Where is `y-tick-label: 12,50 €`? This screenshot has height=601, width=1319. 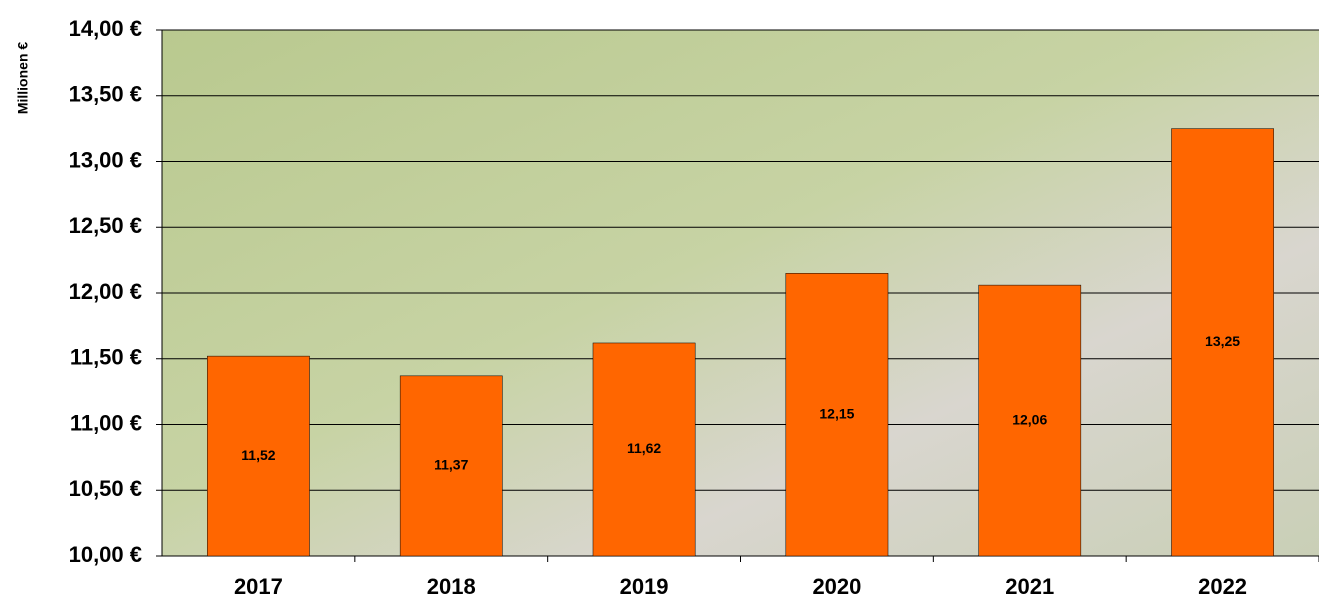
y-tick-label: 12,50 € is located at coordinates (105, 225).